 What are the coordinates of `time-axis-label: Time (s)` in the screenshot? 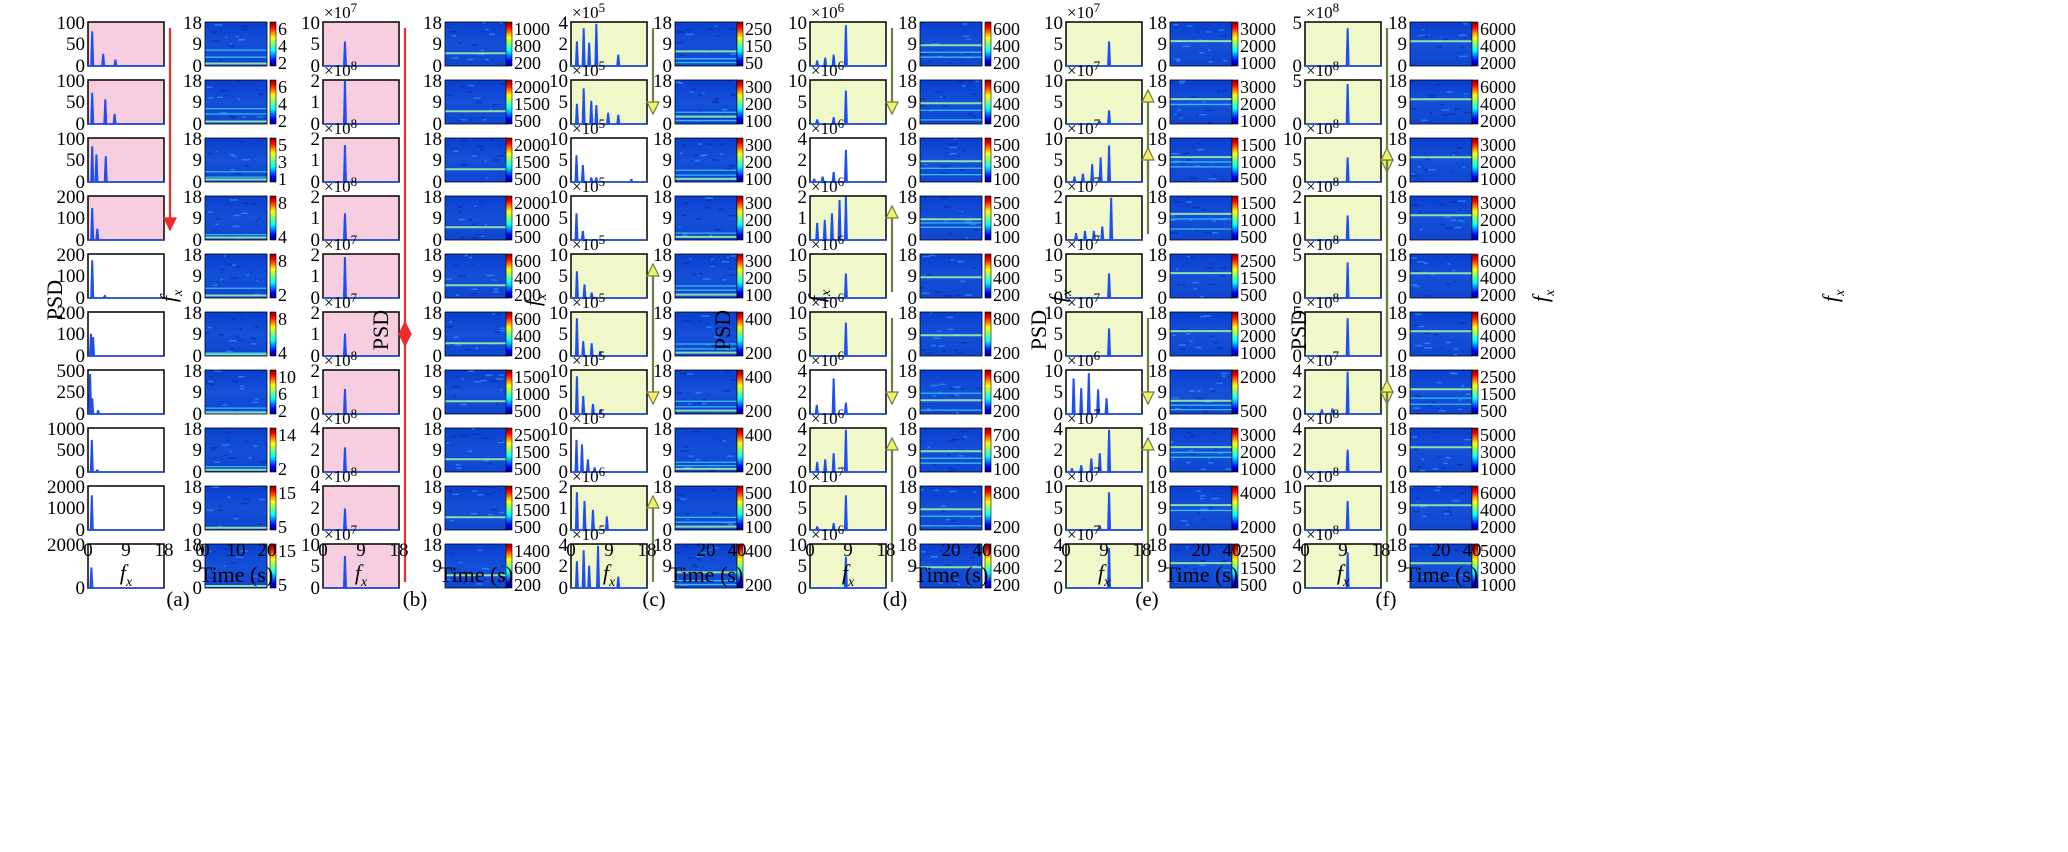 It's located at (1201, 574).